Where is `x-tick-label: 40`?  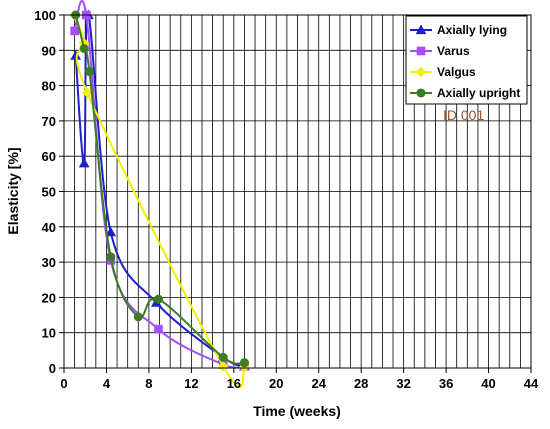
x-tick-label: 40 is located at coordinates (488, 383).